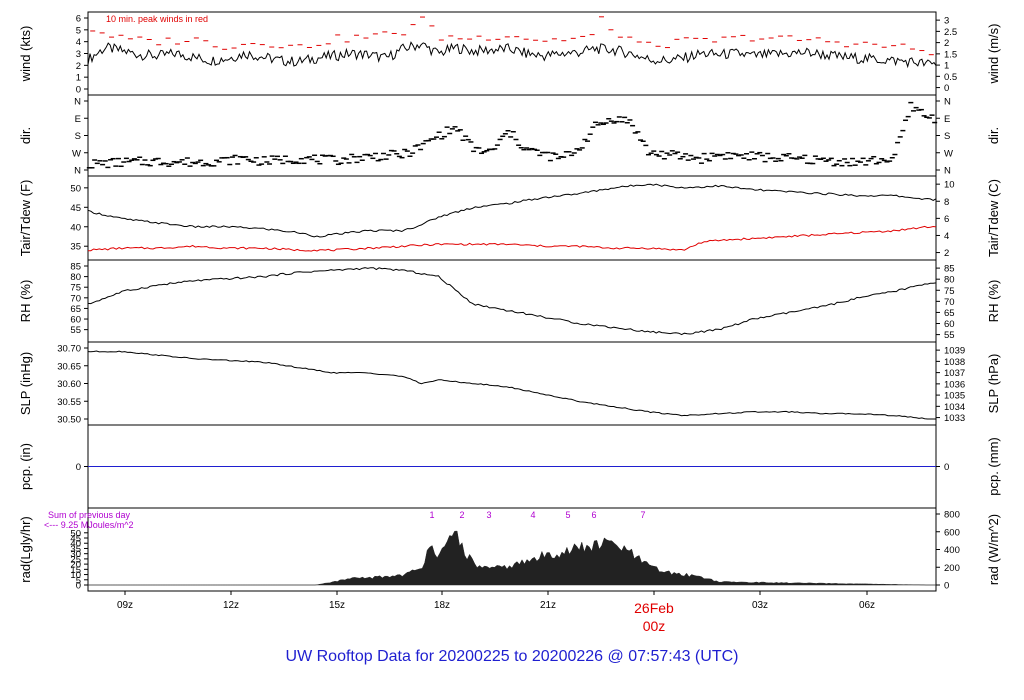 The image size is (1024, 700). I want to click on slp-series-line, so click(511, 385).